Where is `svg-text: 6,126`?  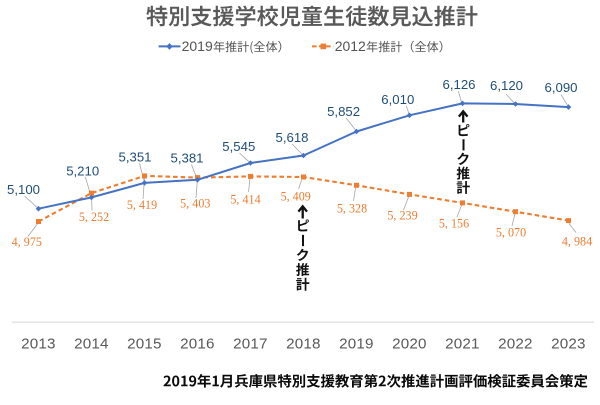
svg-text: 6,126 is located at coordinates (458, 84).